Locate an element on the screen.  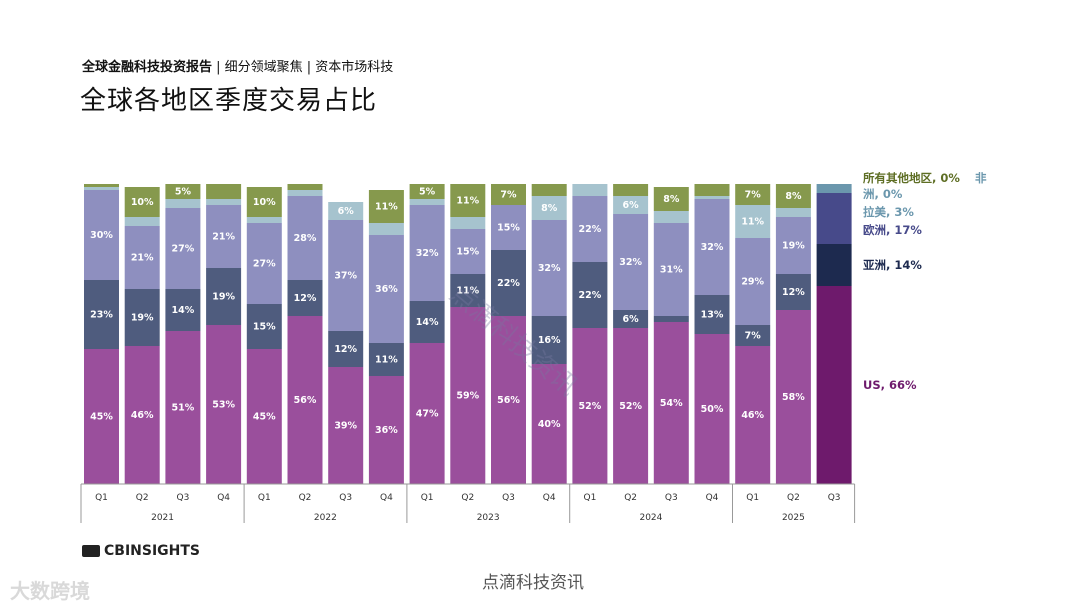
data-label: 19% is located at coordinates (142, 318).